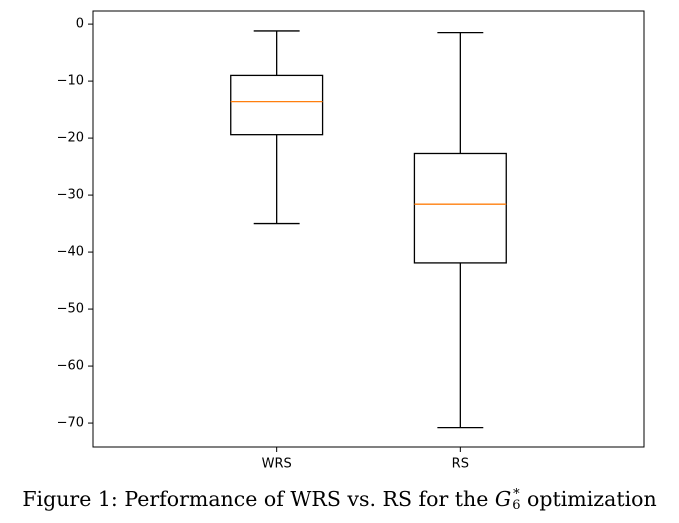 The height and width of the screenshot is (523, 679). What do you see at coordinates (588, 499) in the screenshot?
I see `caption-suffix: optimization` at bounding box center [588, 499].